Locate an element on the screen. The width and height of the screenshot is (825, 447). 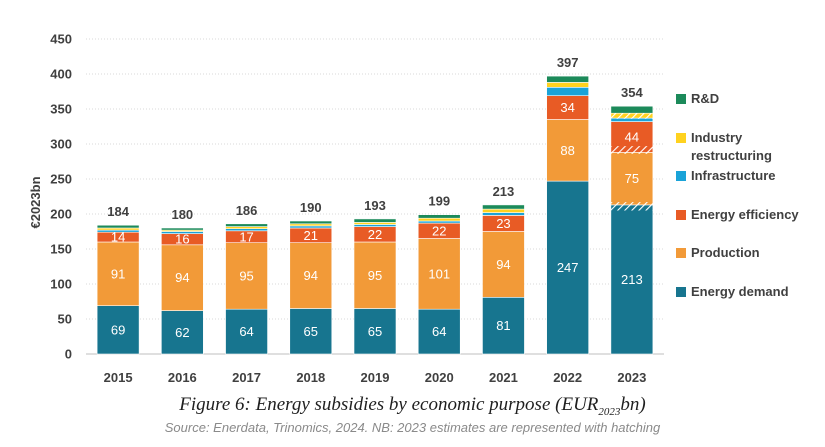
data-label-energy-efficiency-2016: 16 is located at coordinates (182, 239).